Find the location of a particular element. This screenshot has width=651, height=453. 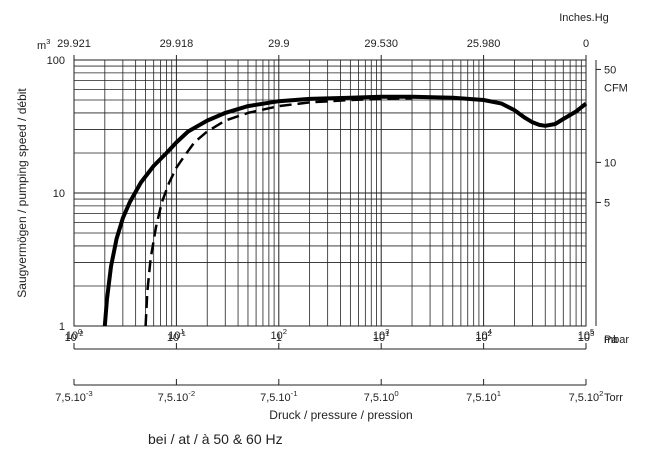

pa-tick-label: 10⁵ is located at coordinates (586, 334).